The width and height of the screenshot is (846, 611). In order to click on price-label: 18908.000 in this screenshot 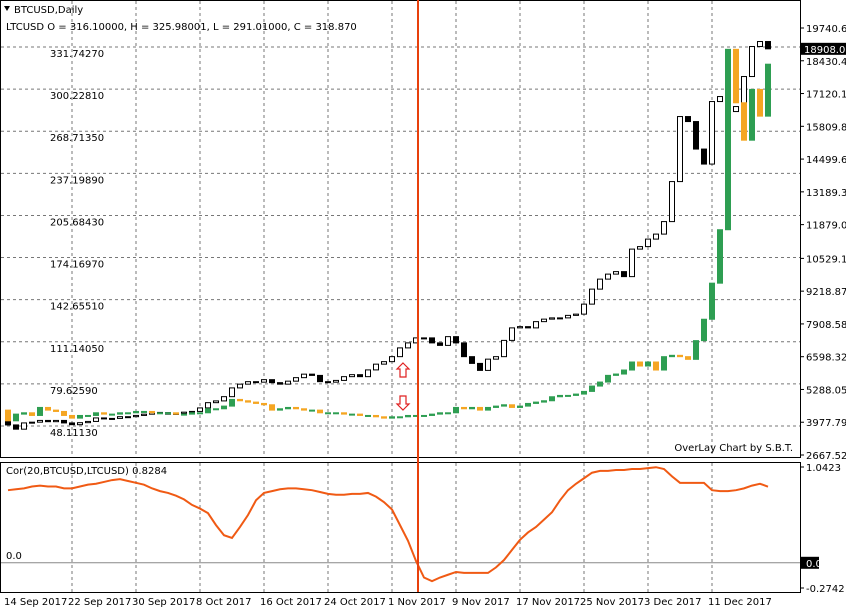, I will do `click(825, 50)`.